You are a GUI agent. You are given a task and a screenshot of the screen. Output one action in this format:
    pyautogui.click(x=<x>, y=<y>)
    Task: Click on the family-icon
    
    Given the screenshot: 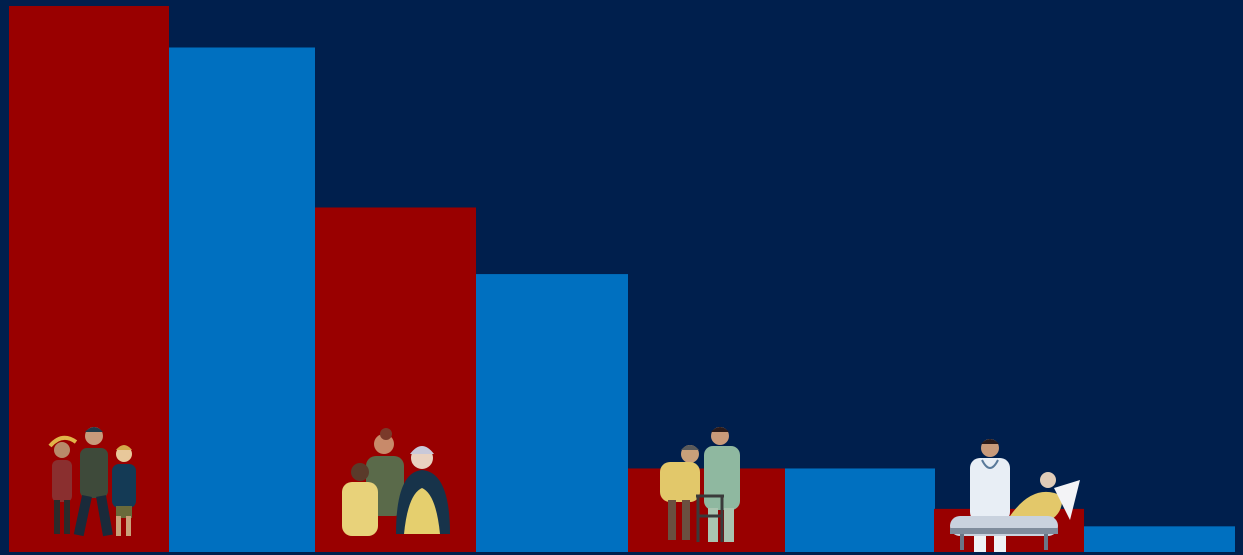 What is the action you would take?
    pyautogui.click(x=396, y=482)
    